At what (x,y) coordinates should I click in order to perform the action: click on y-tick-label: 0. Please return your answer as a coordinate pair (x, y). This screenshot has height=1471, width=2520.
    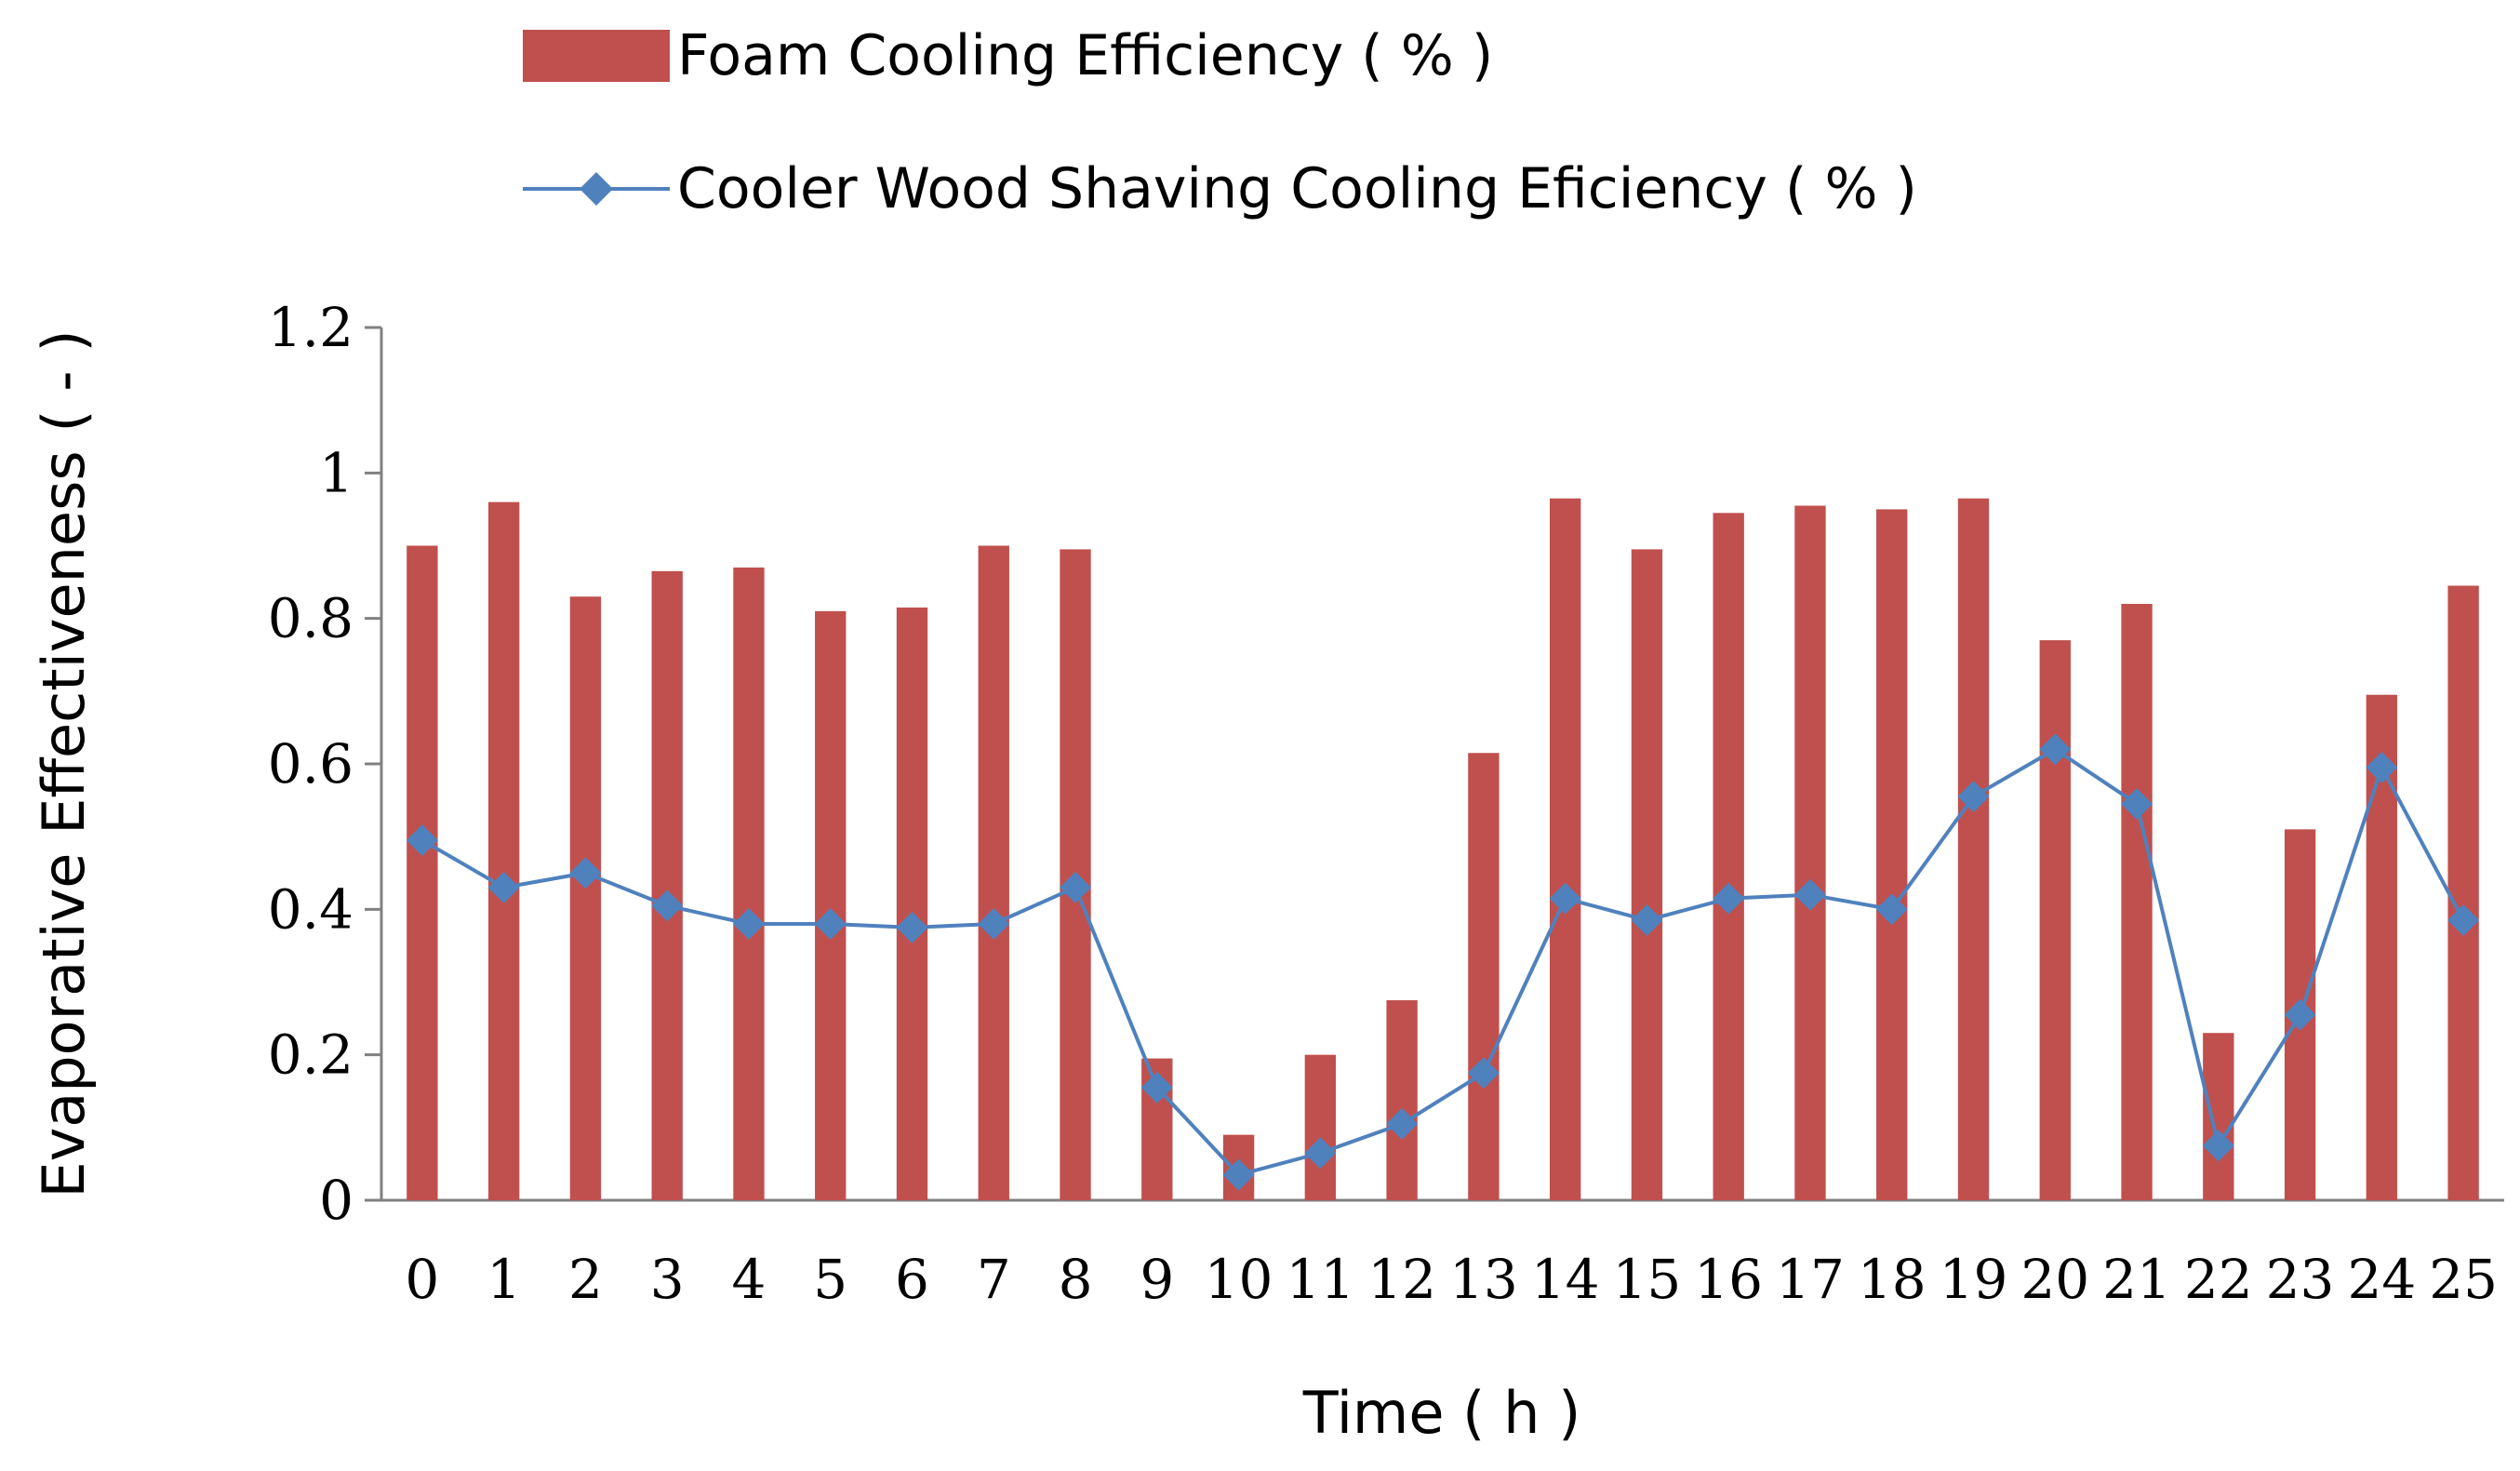
    Looking at the image, I should click on (336, 1200).